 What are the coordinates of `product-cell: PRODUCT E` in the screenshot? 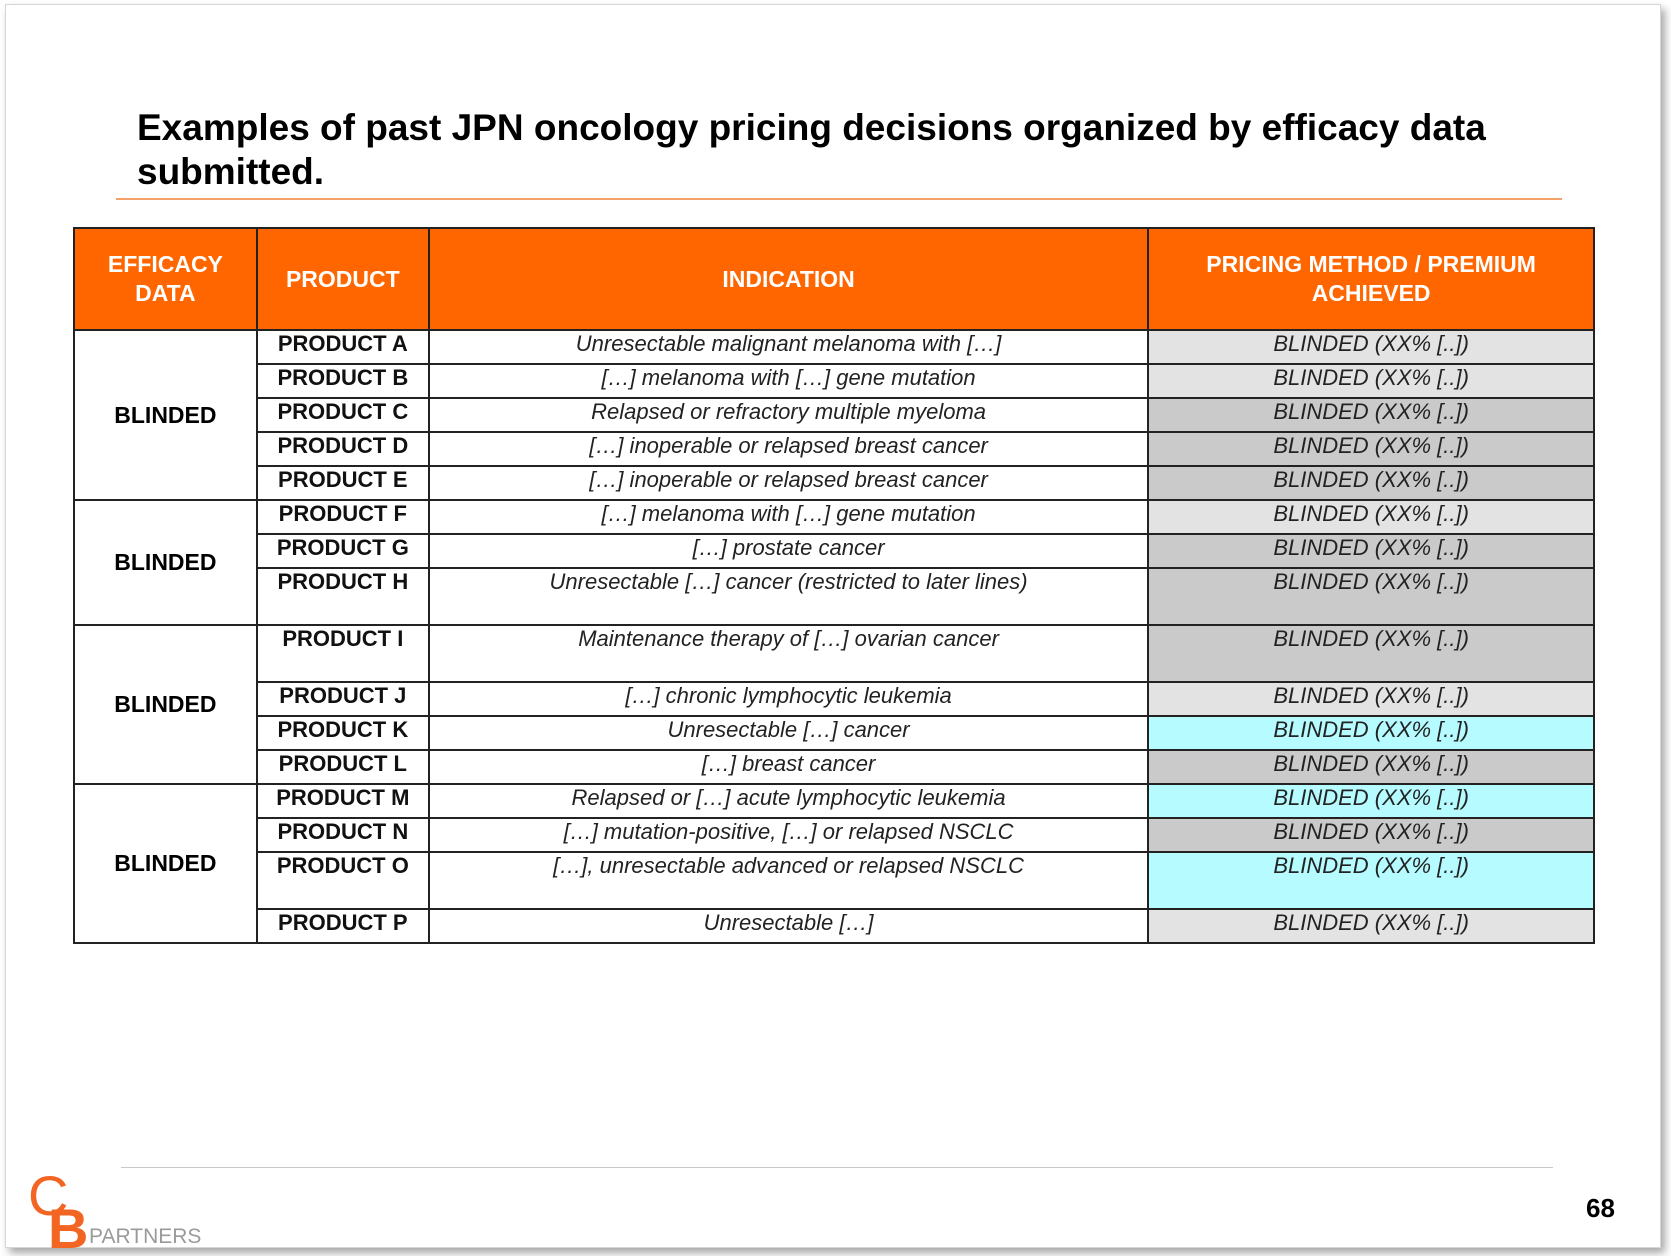 It's located at (342, 483).